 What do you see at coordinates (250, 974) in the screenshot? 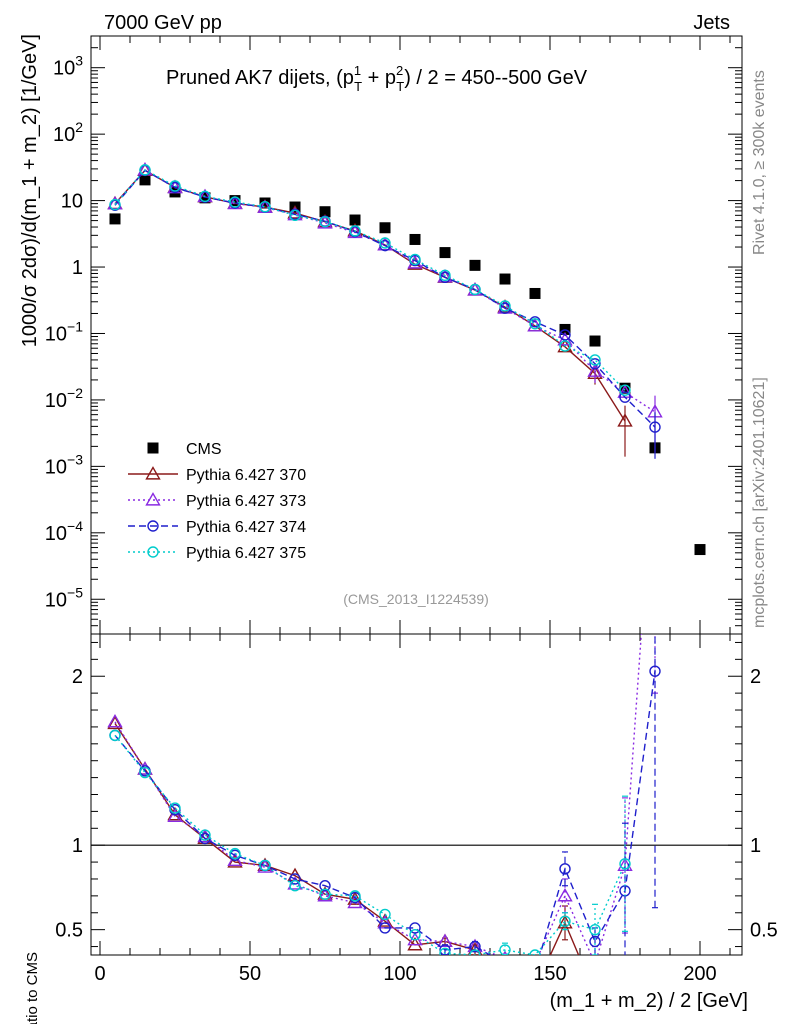
I see `xtick-label: 50` at bounding box center [250, 974].